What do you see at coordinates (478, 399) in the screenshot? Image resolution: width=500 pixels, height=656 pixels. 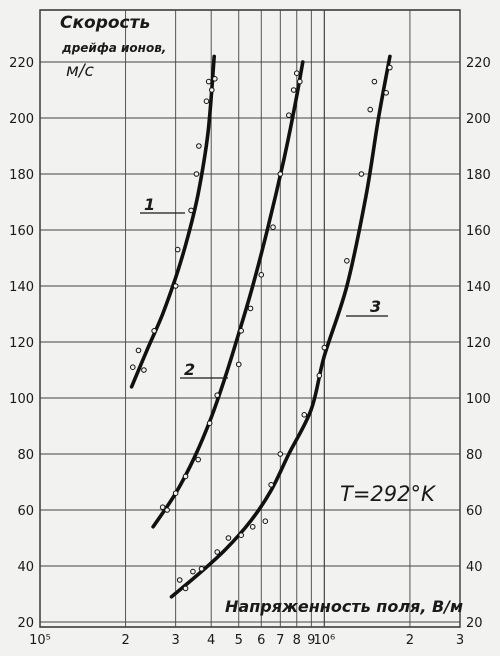 I see `y-tick-label-right: 100` at bounding box center [478, 399].